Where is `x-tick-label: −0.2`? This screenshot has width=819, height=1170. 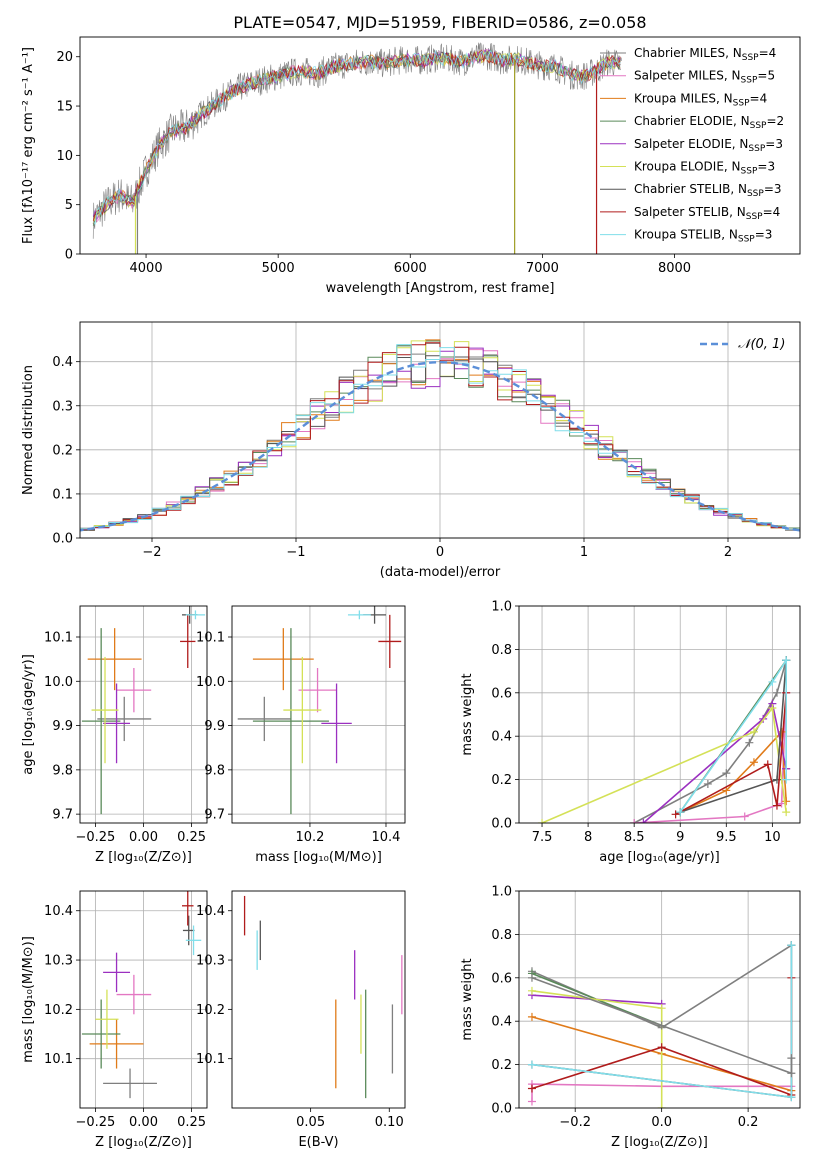 x-tick-label: −0.2 is located at coordinates (575, 1122).